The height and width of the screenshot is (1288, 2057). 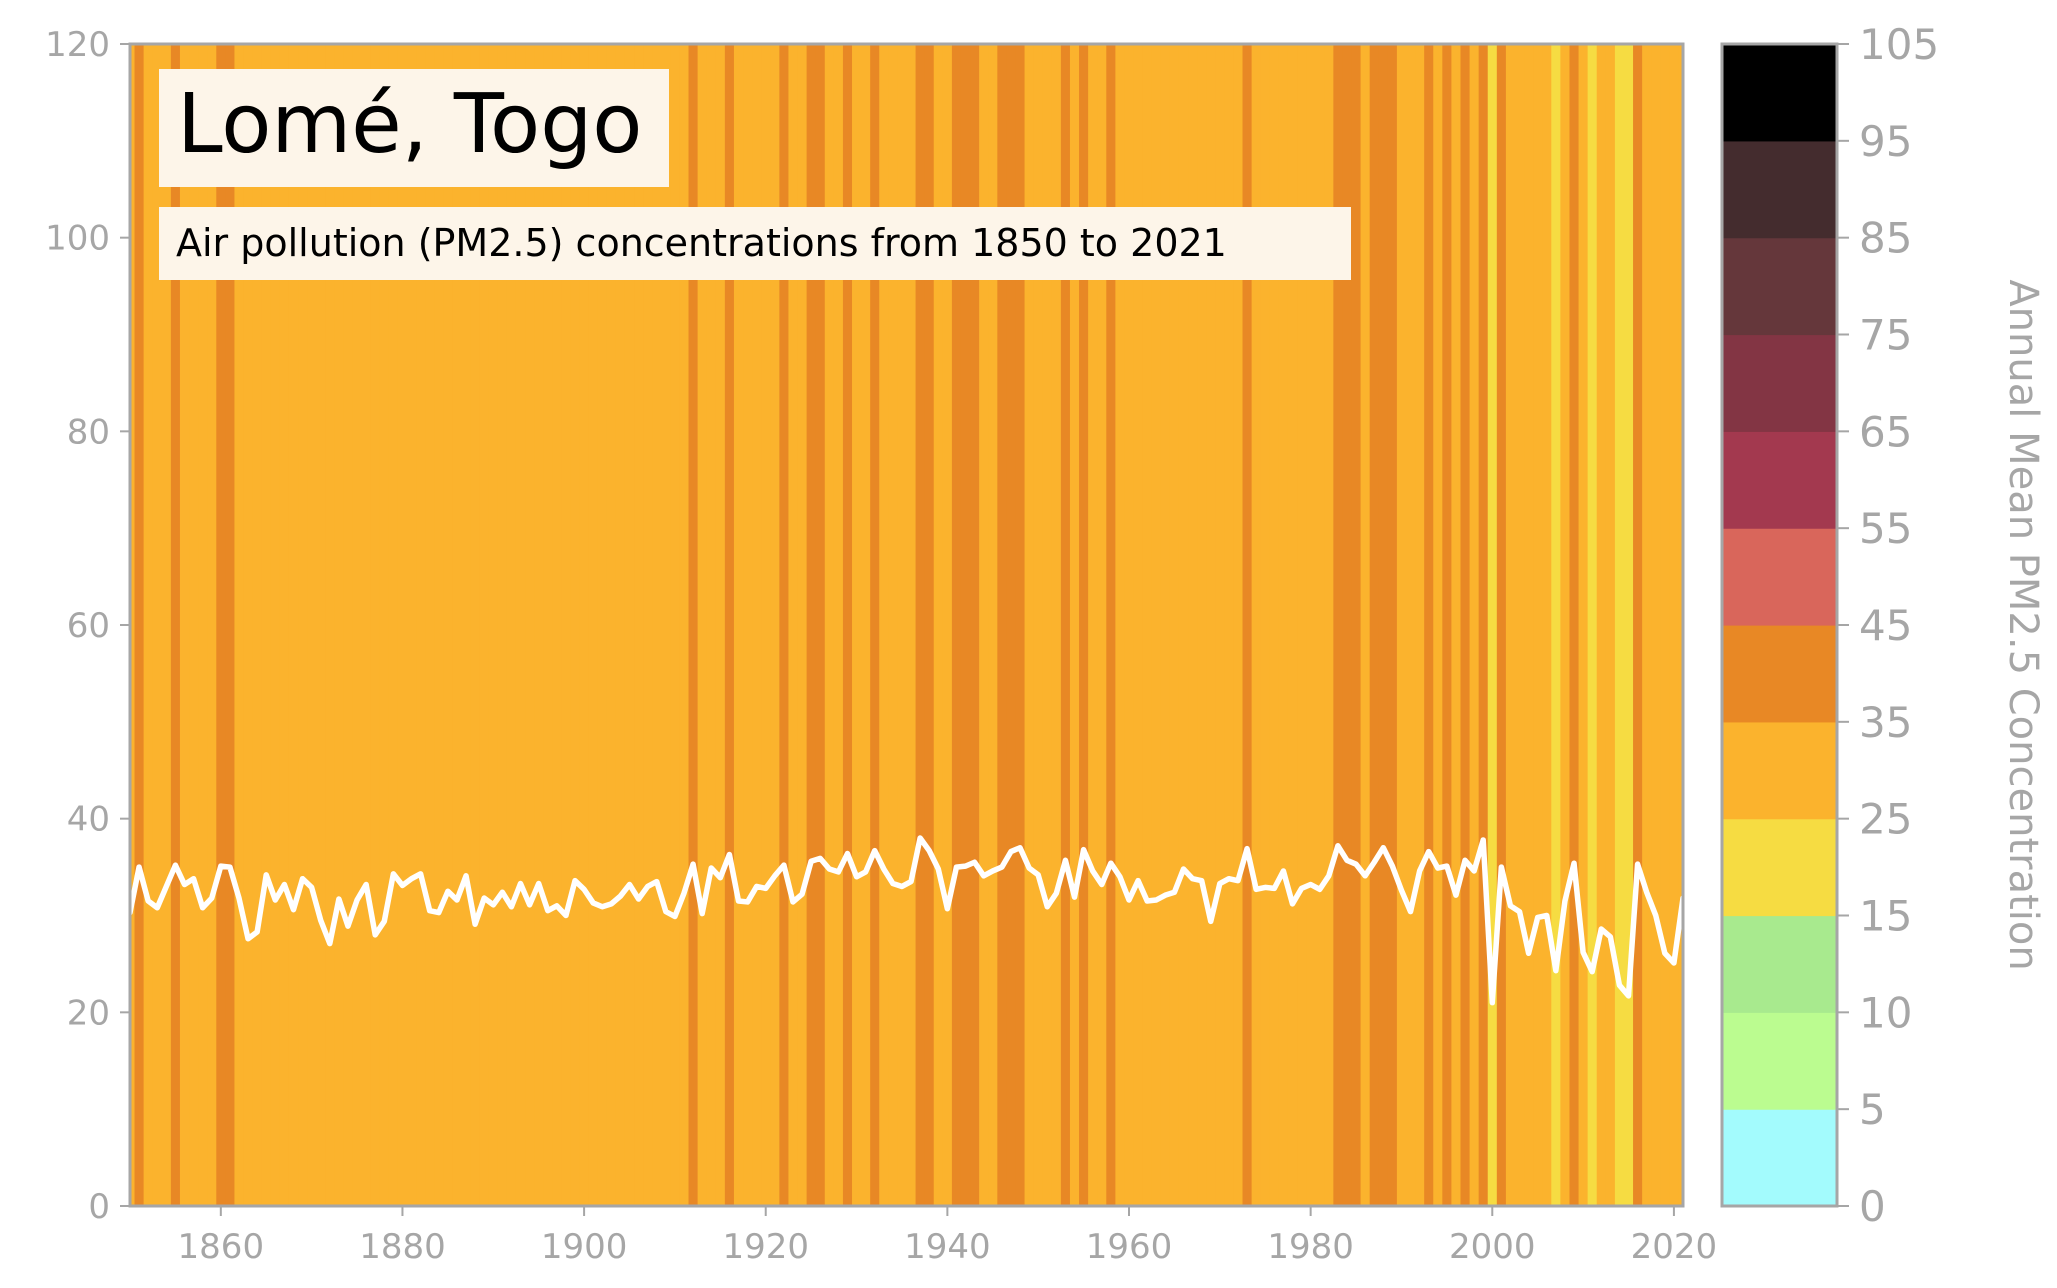 I want to click on colorbar-tick-label: 0, so click(x=1872, y=1206).